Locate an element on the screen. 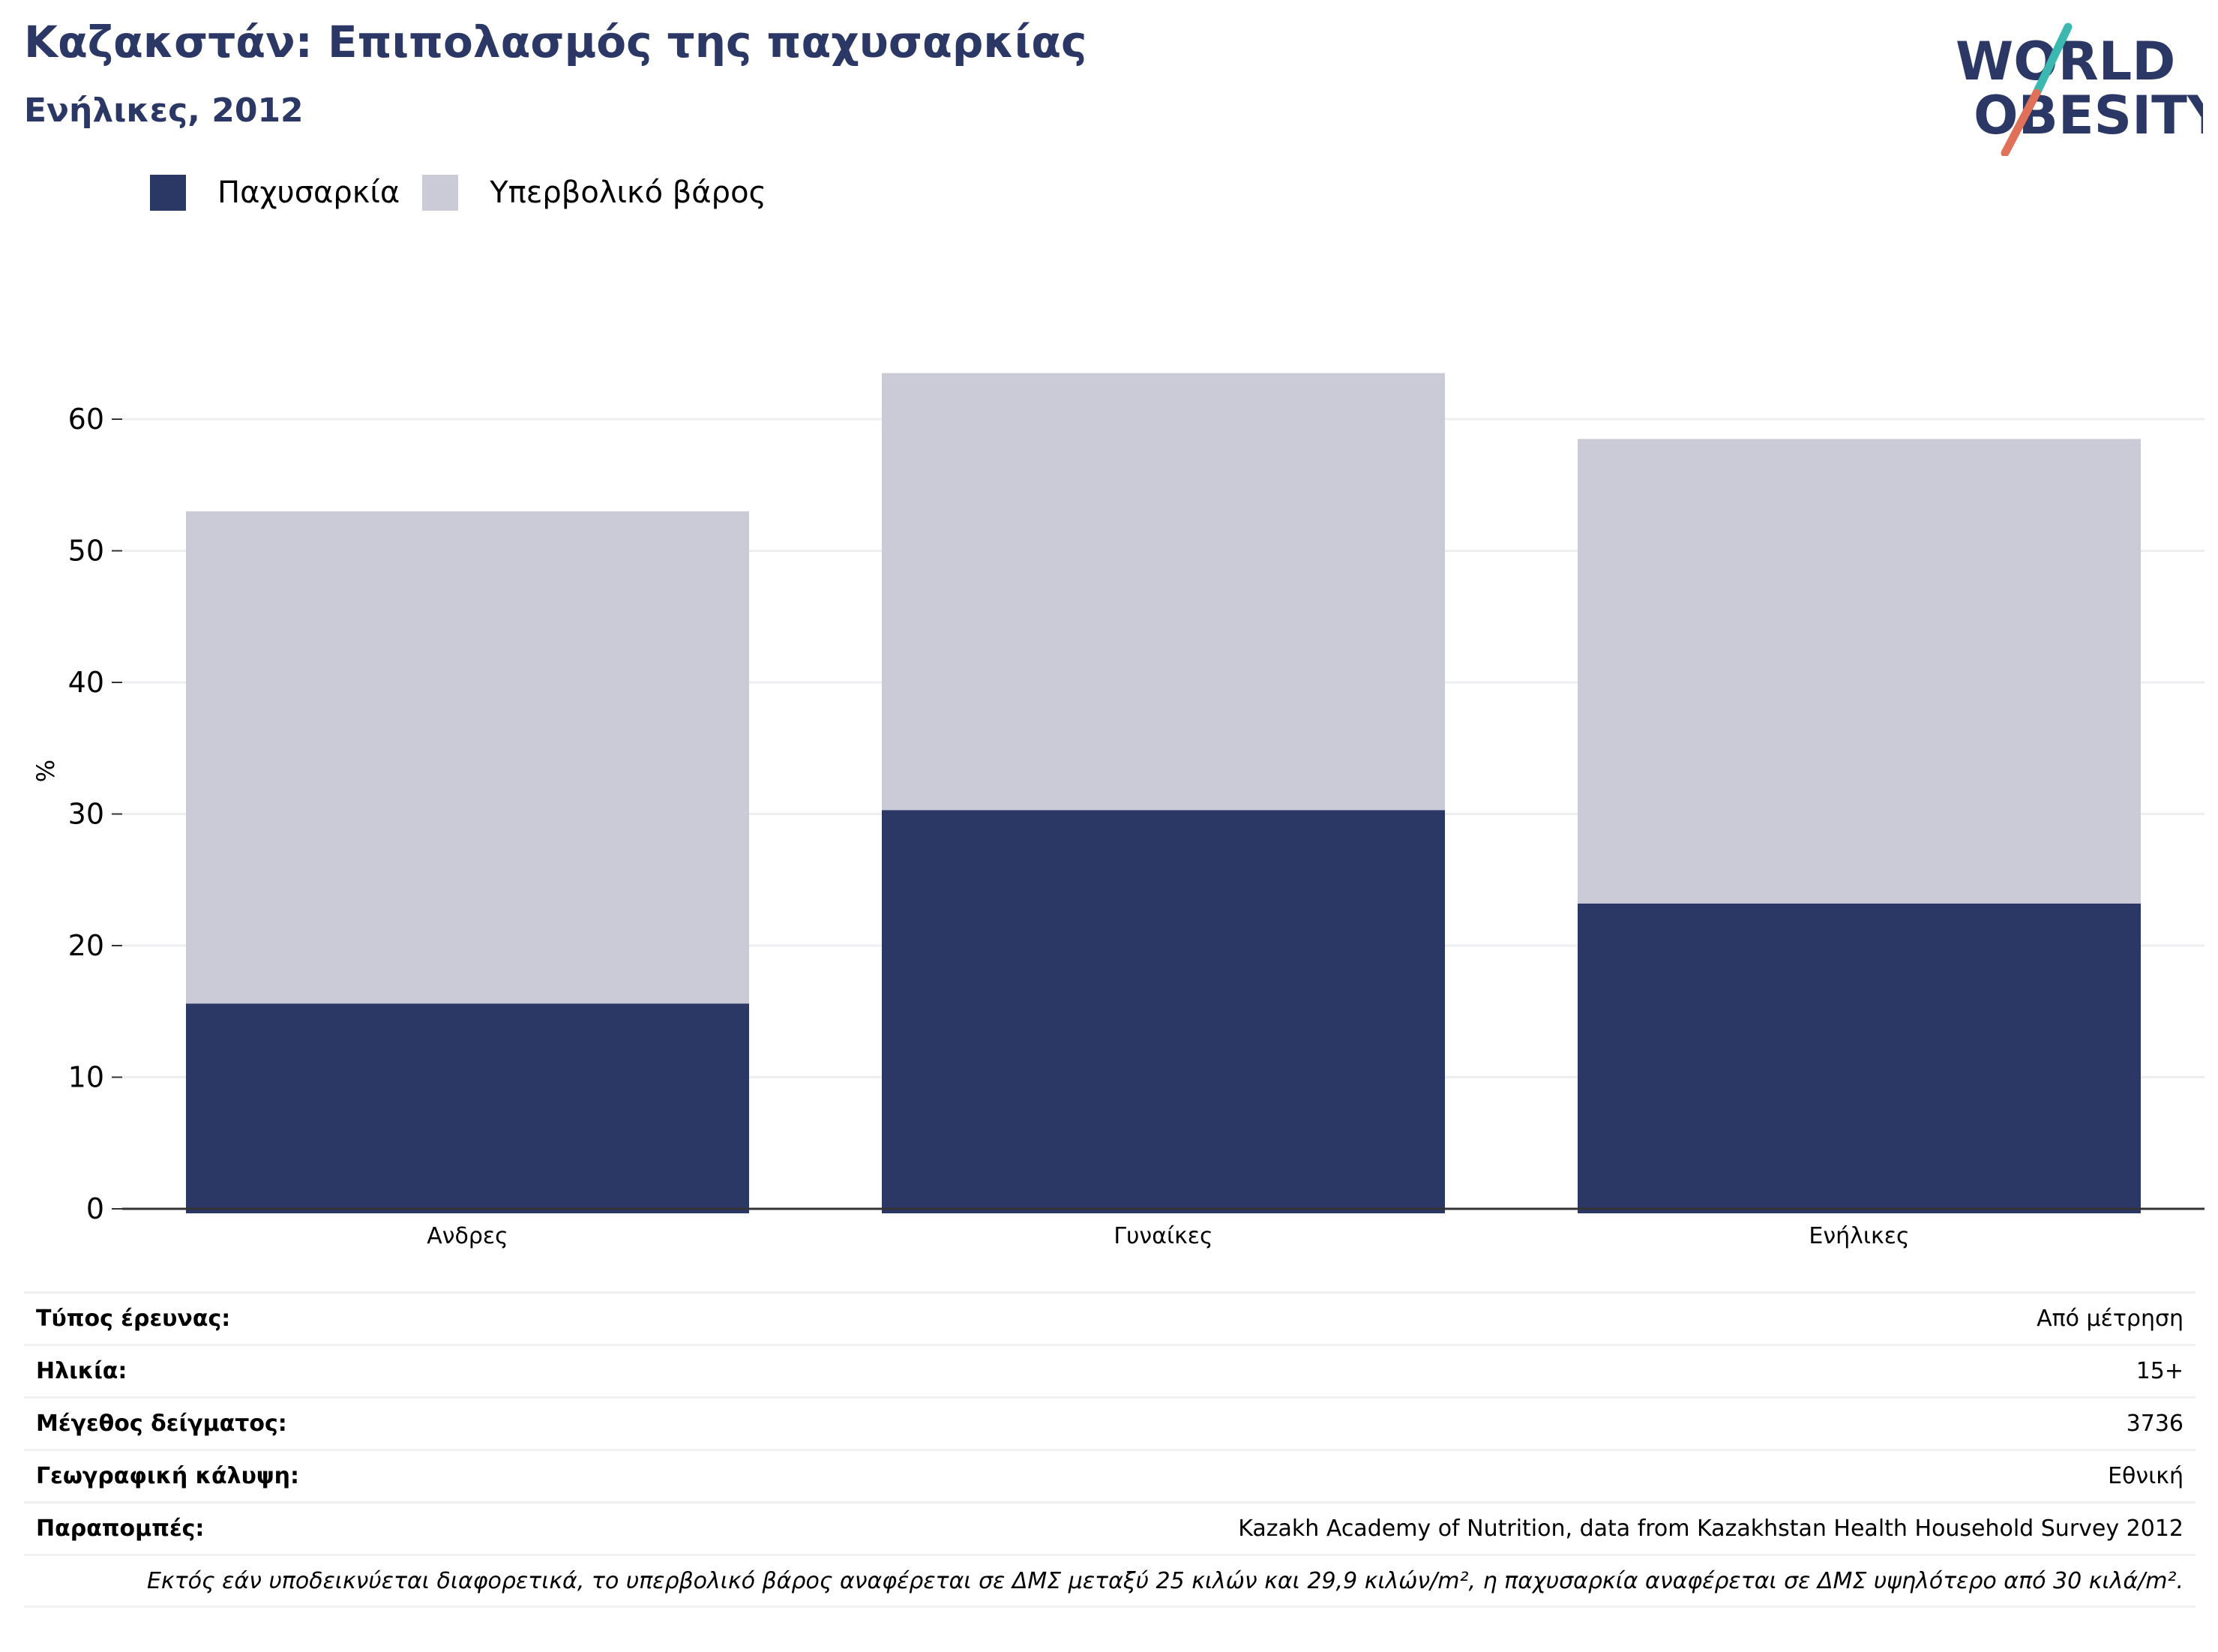 Image resolution: width=2218 pixels, height=1652 pixels. info-row-key: Γεωγραφική κάλυψη: is located at coordinates (168, 1476).